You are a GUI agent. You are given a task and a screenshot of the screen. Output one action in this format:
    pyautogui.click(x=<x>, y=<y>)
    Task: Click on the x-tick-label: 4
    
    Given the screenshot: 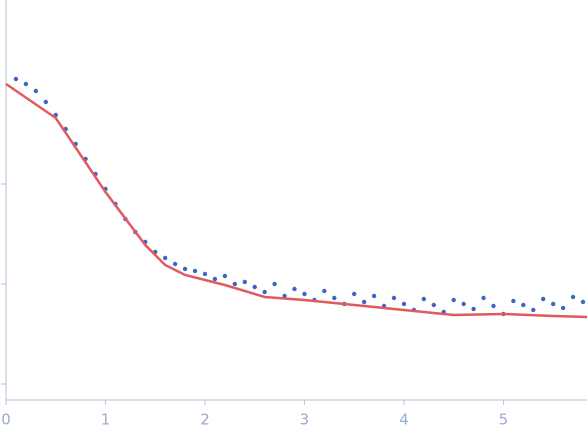 What is the action you would take?
    pyautogui.click(x=404, y=420)
    